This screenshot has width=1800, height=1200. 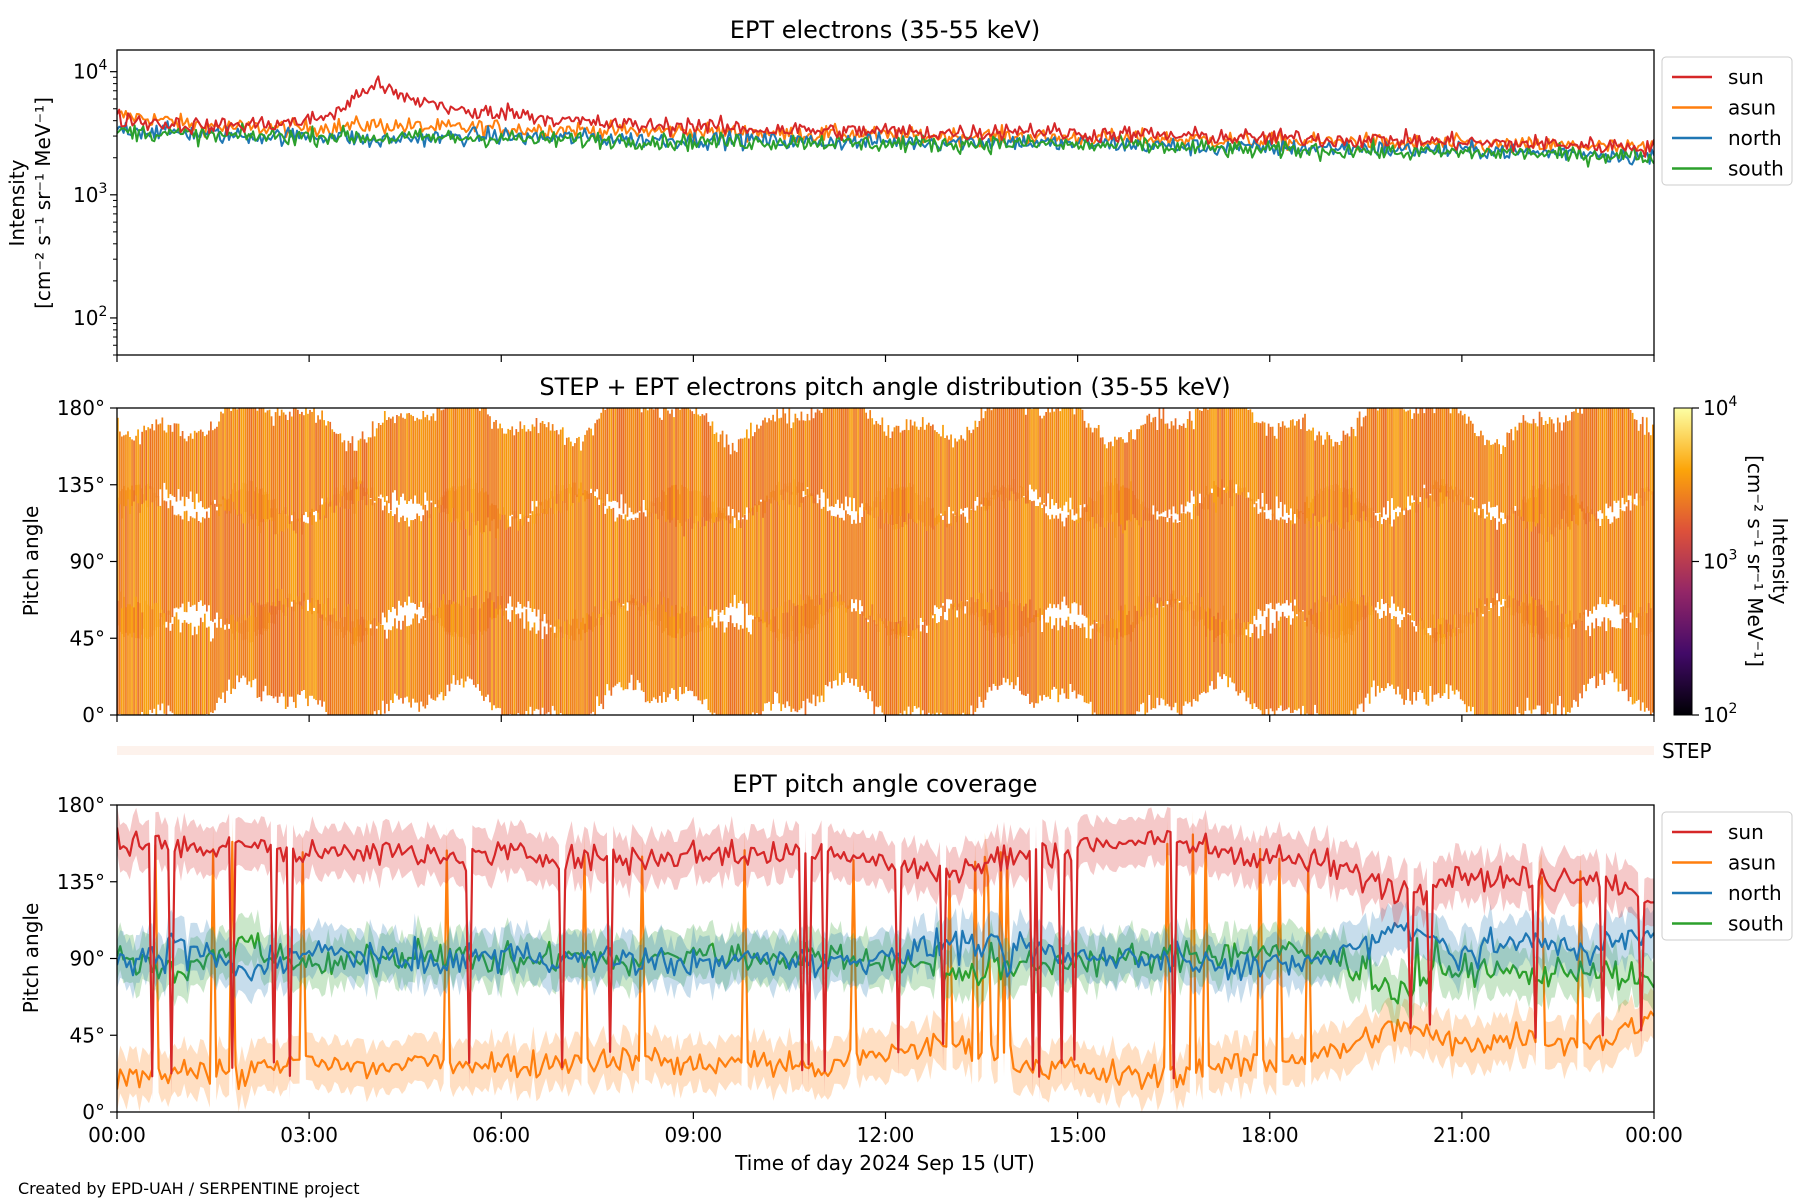 I want to click on cb-tick-label: 104, so click(x=1720, y=407).